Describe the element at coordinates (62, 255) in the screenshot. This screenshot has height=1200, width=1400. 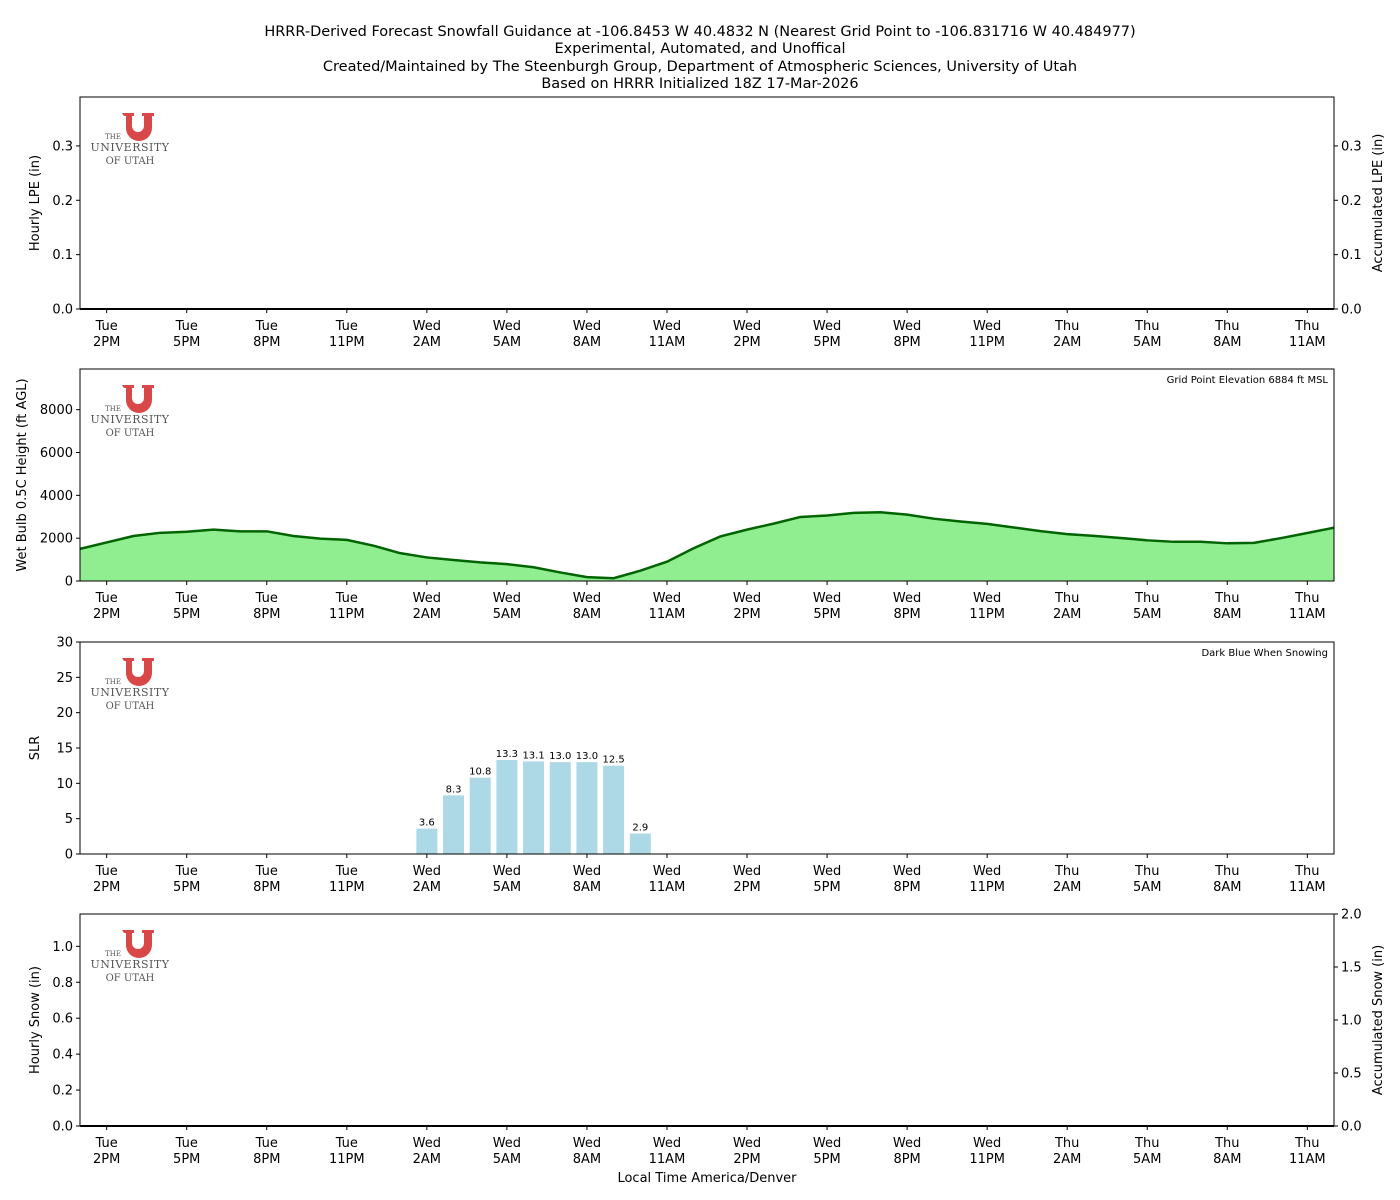
I see `y-tick-label: 0.1` at that location.